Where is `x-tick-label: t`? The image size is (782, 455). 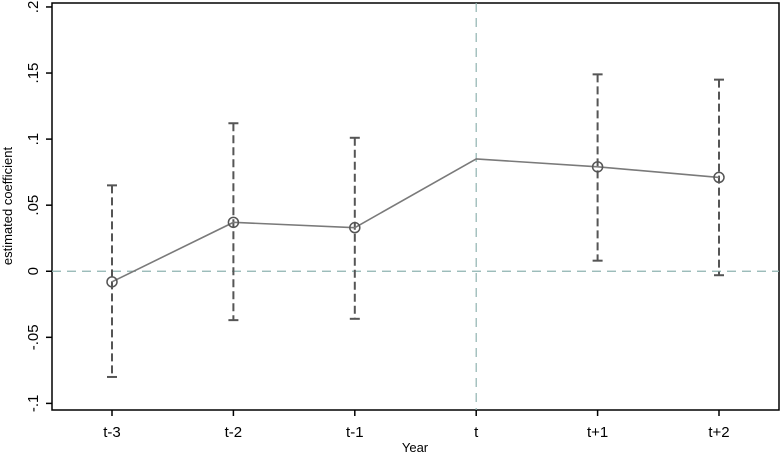
x-tick-label: t is located at coordinates (476, 432).